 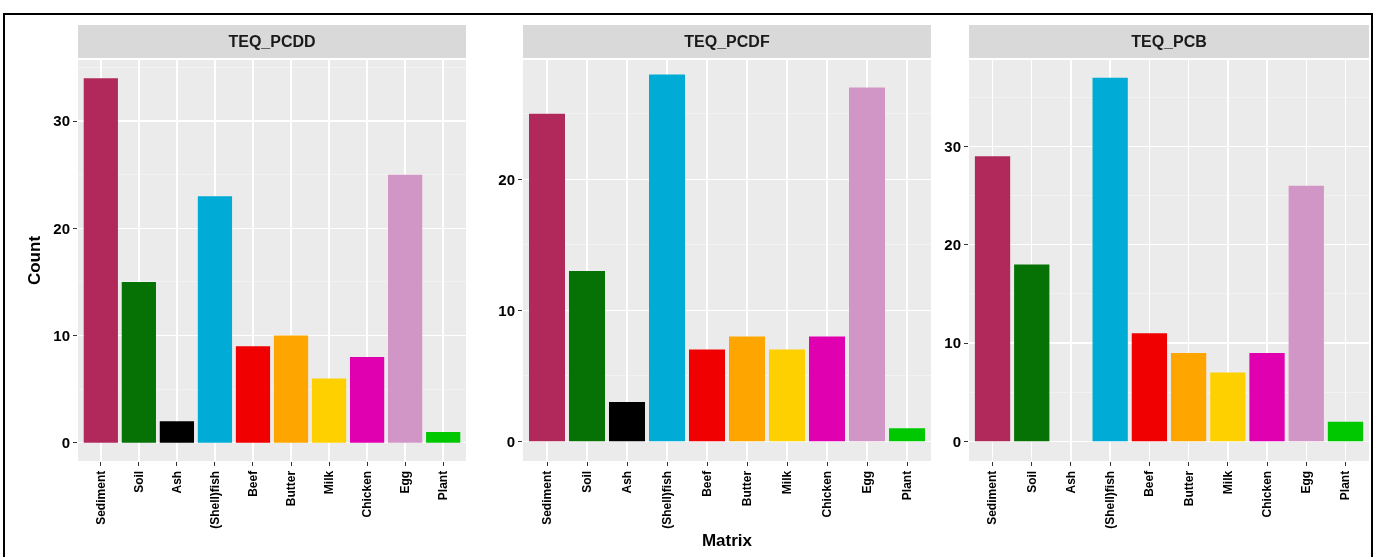 I want to click on x-axis-title: Matrix, so click(x=727, y=541).